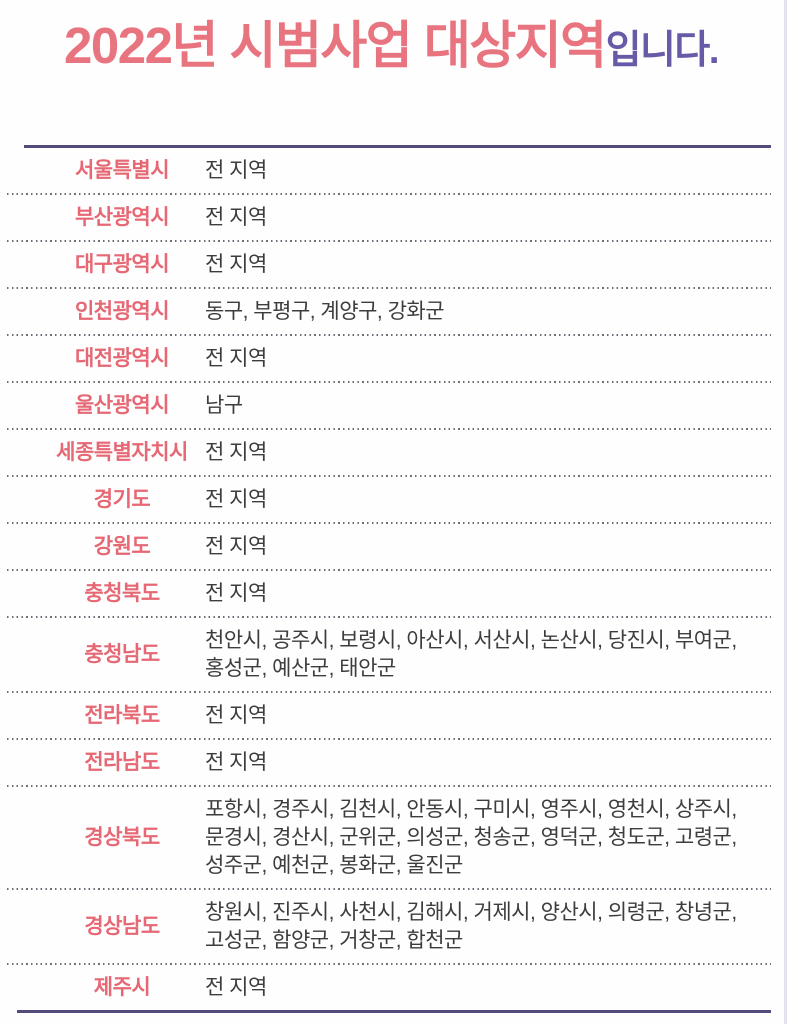 The height and width of the screenshot is (1024, 787). I want to click on table-row: 제주시 전 지역, so click(389, 987).